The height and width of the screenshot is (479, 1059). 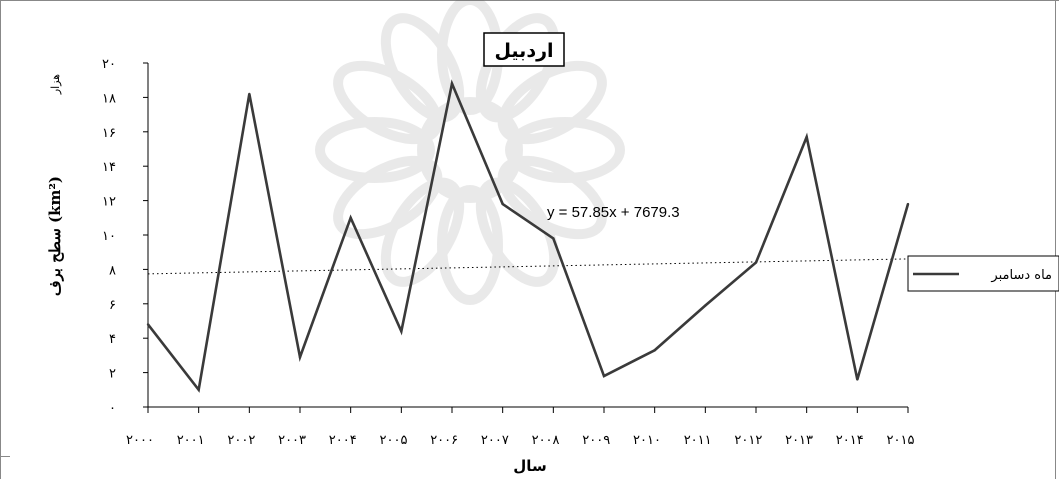 I want to click on y-tick-label: ۰, so click(x=112, y=408).